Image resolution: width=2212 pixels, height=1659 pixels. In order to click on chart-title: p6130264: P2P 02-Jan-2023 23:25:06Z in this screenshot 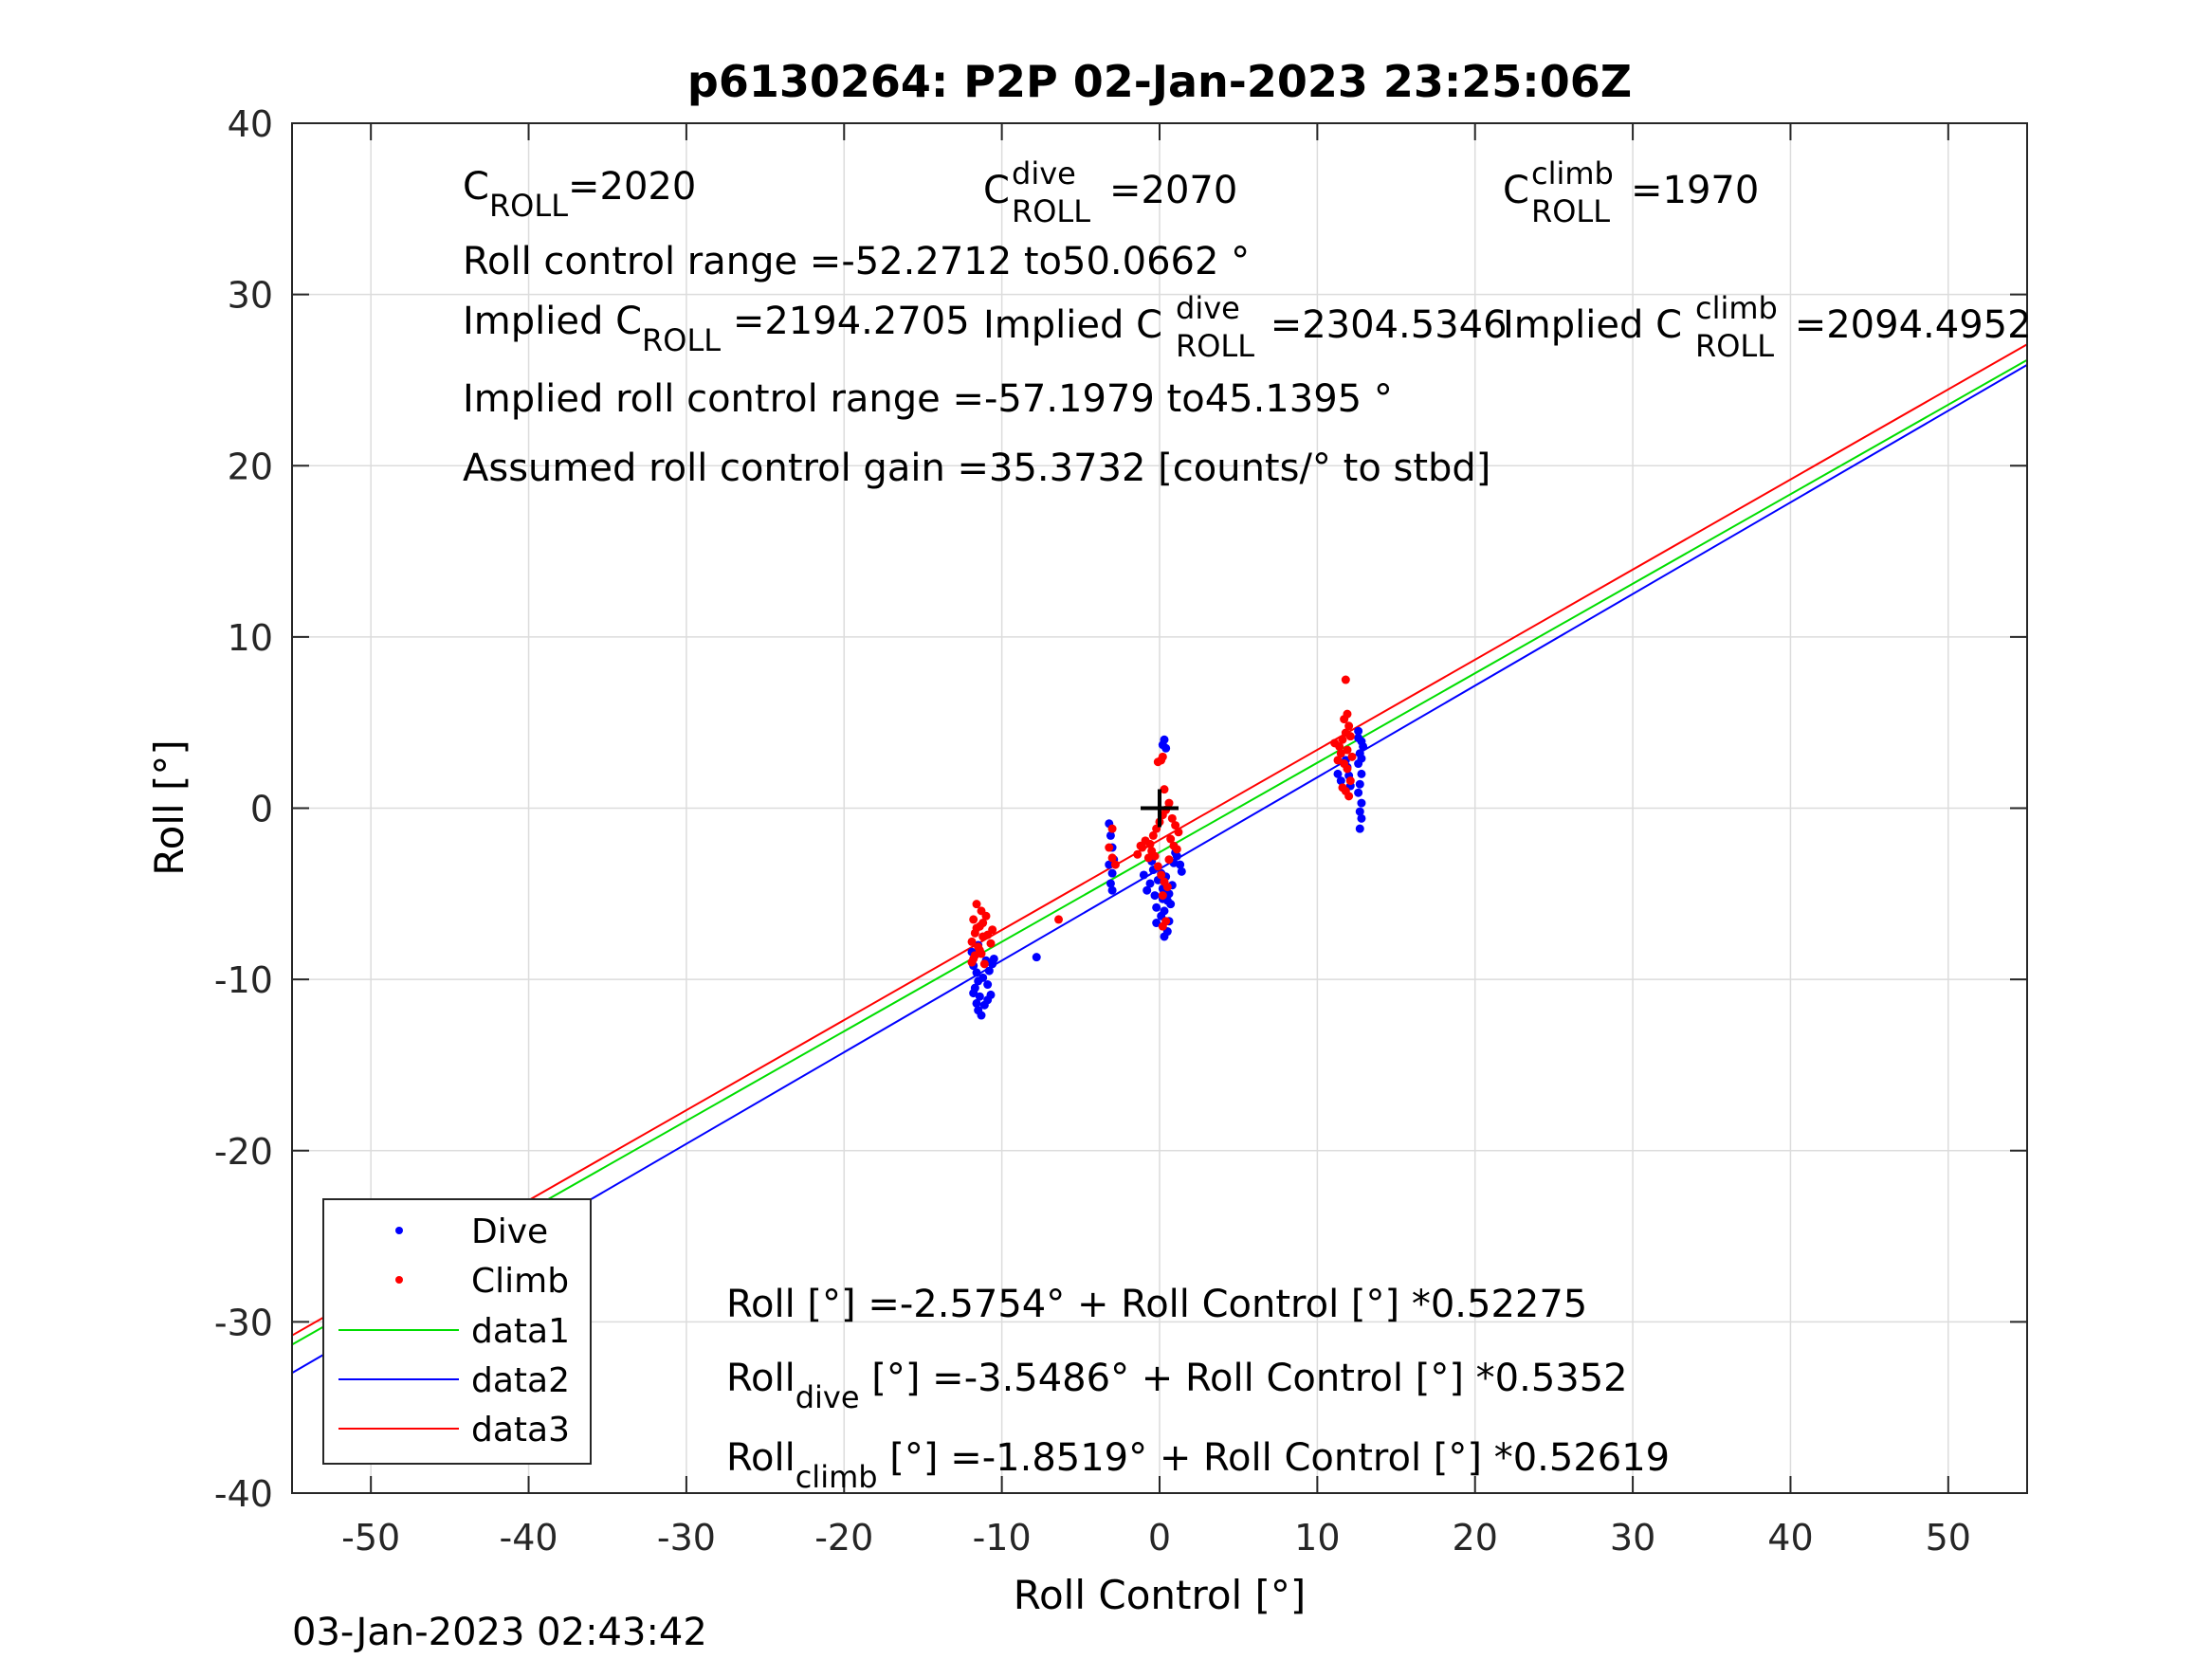, I will do `click(1159, 81)`.